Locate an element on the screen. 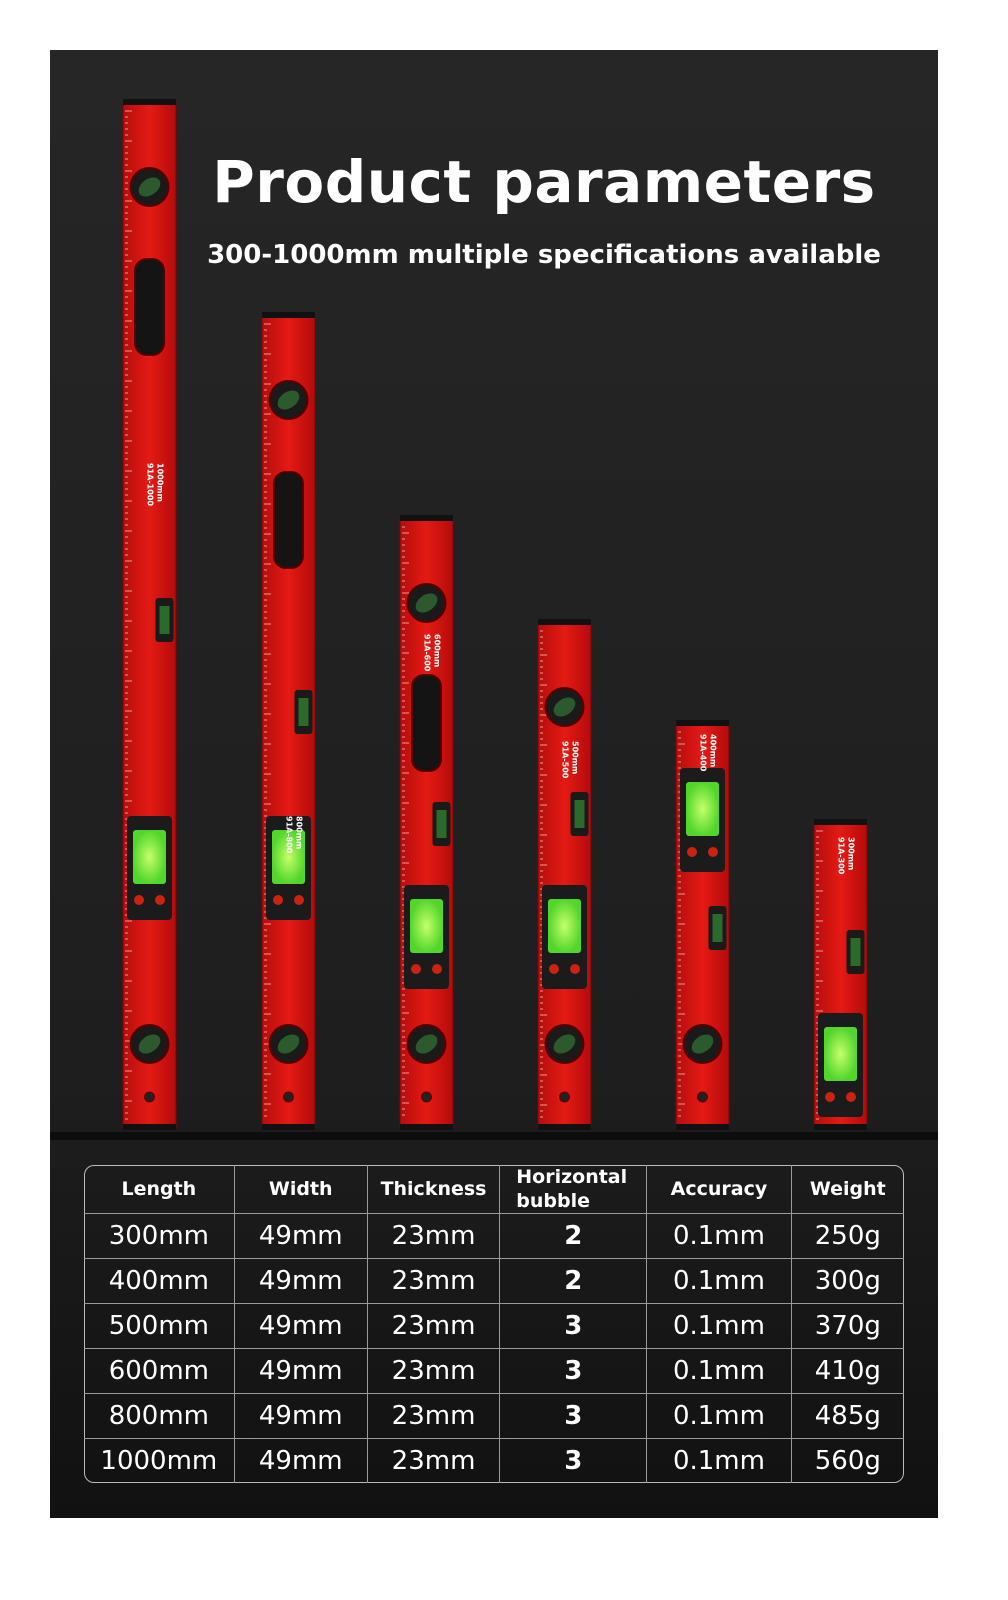 This screenshot has width=1008, height=1600. title: Product parameters is located at coordinates (544, 182).